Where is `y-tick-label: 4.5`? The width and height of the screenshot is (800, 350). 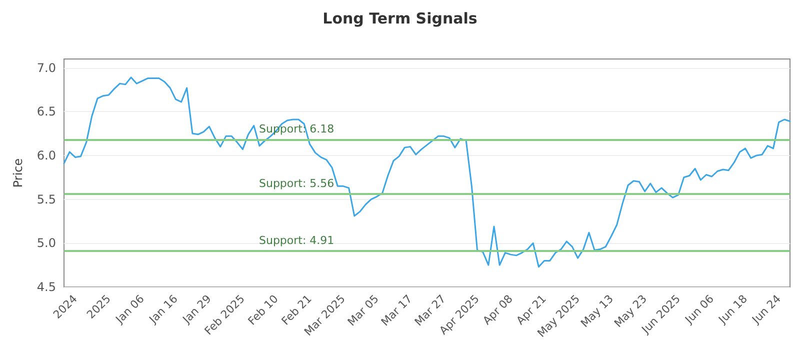
y-tick-label: 4.5 is located at coordinates (46, 287).